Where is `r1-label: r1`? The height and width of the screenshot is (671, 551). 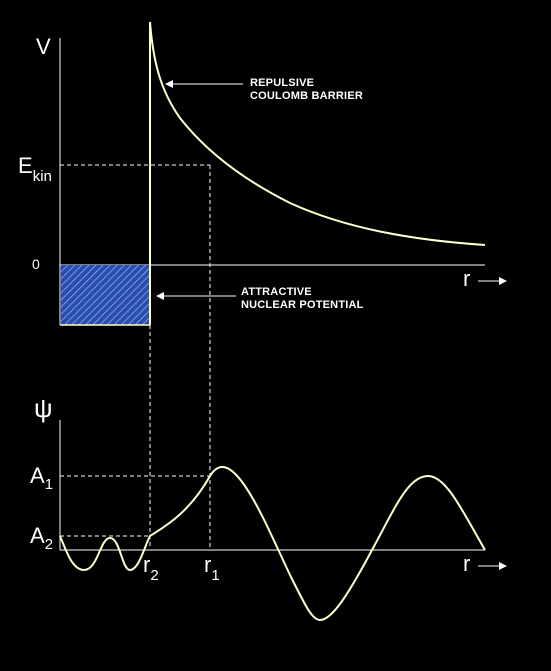 r1-label: r1 is located at coordinates (212, 565).